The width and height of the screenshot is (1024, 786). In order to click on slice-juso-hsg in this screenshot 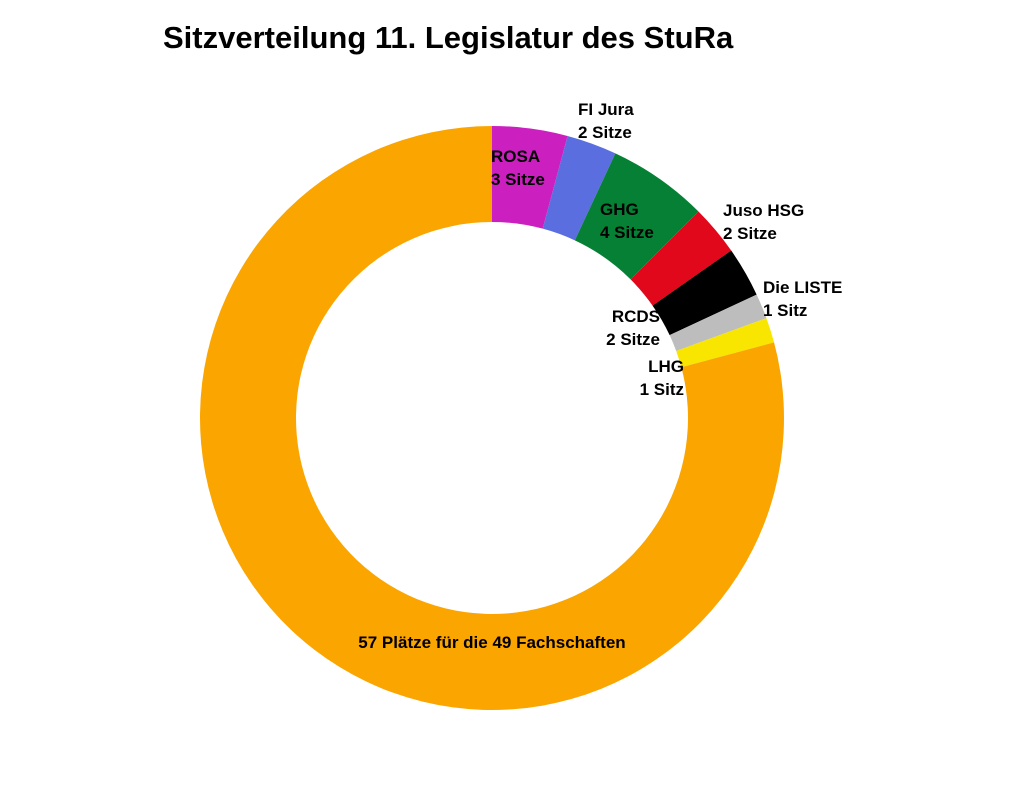, I will do `click(681, 258)`.